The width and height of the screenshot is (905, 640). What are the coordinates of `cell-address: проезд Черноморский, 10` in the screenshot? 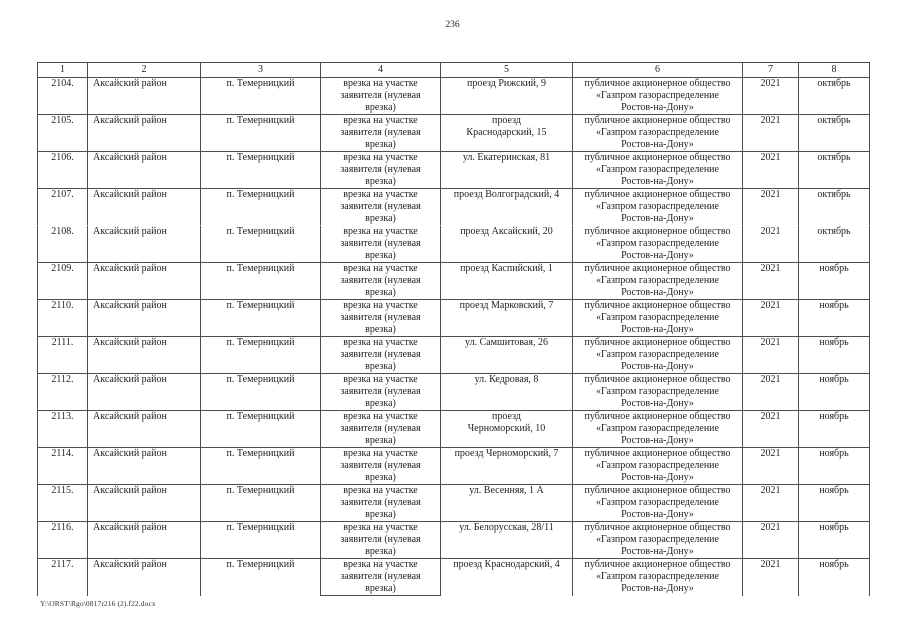 It's located at (506, 428).